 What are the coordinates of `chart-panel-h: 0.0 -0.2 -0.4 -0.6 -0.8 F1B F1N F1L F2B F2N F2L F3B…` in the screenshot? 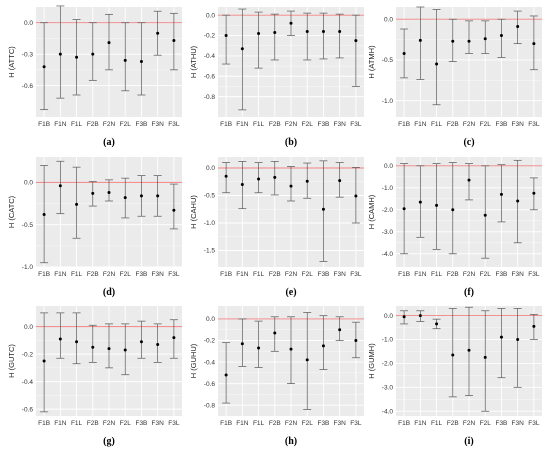 It's located at (276, 376).